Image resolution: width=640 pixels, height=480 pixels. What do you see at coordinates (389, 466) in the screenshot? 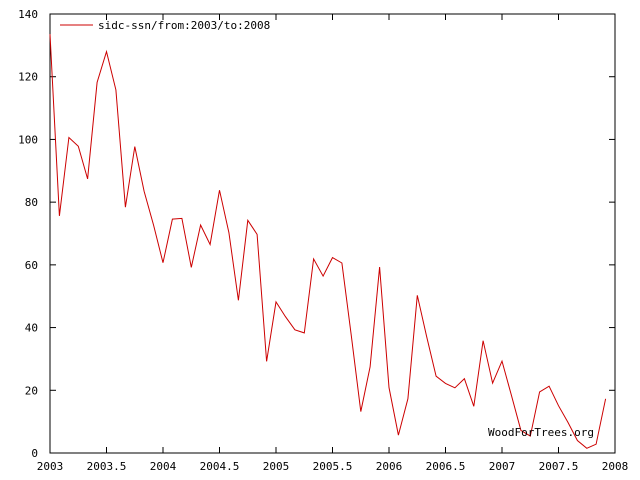
I see `x-tick-label: 2006` at bounding box center [389, 466].